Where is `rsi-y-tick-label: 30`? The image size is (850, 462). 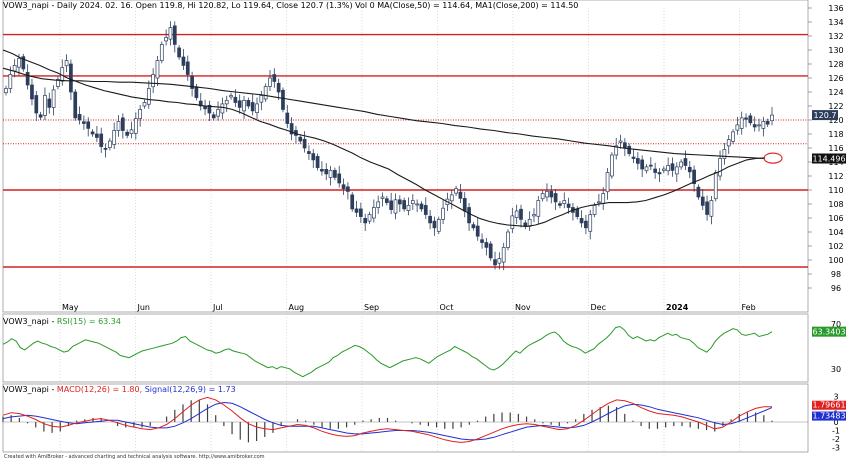
rsi-y-tick-label: 30 is located at coordinates (836, 369).